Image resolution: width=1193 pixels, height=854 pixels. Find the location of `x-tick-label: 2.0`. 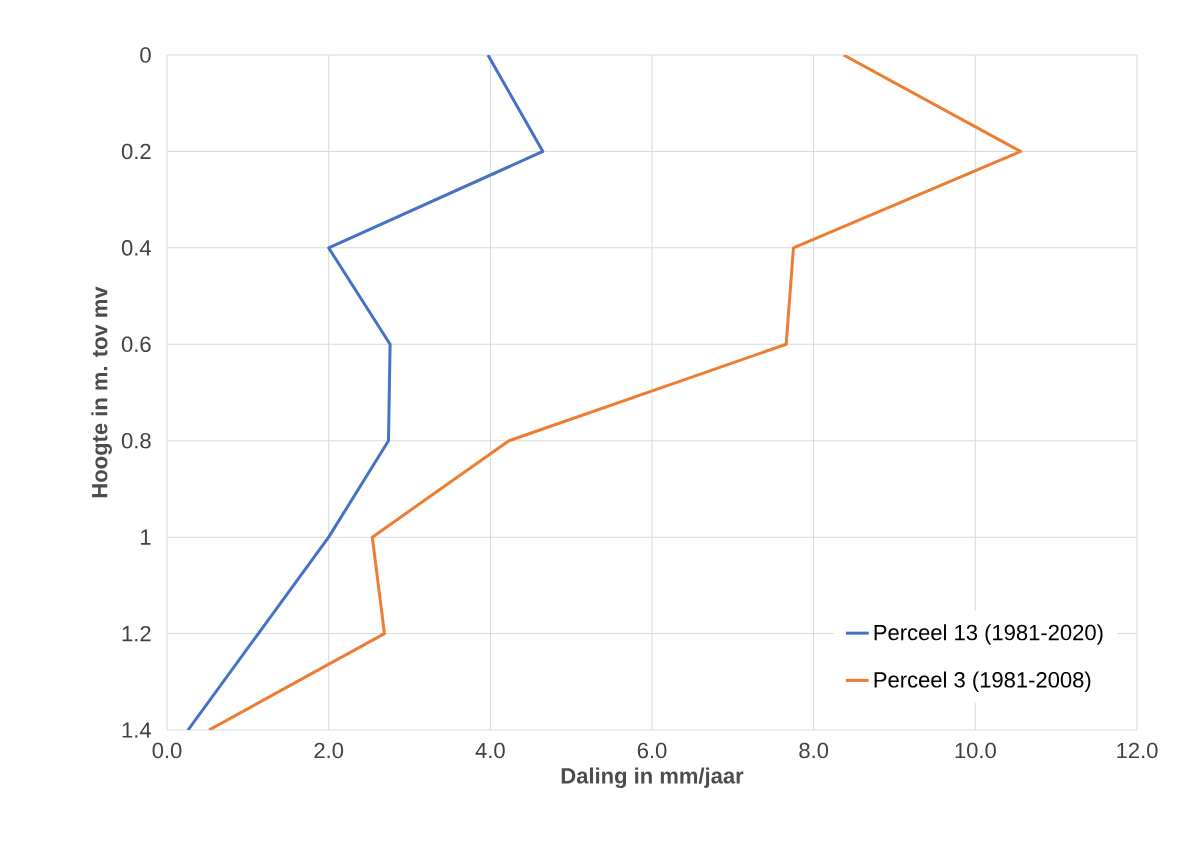

x-tick-label: 2.0 is located at coordinates (329, 750).